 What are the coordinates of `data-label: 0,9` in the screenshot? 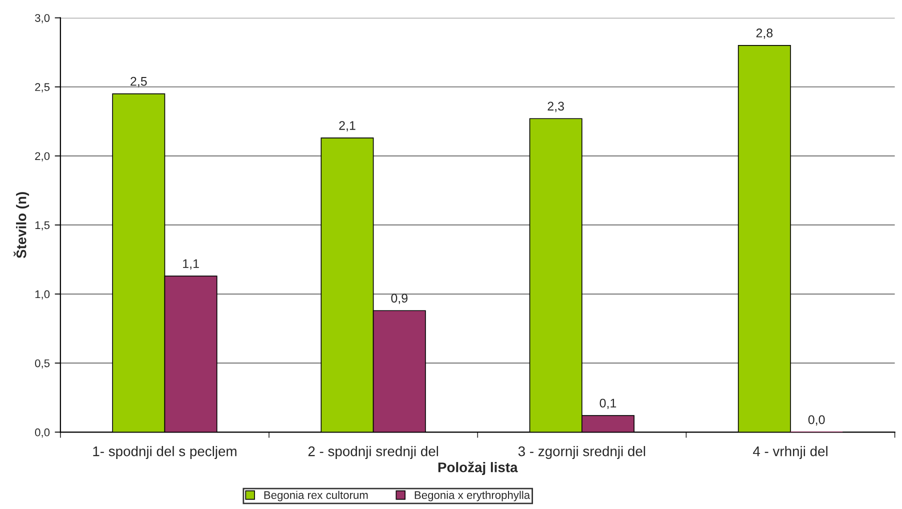 It's located at (399, 299).